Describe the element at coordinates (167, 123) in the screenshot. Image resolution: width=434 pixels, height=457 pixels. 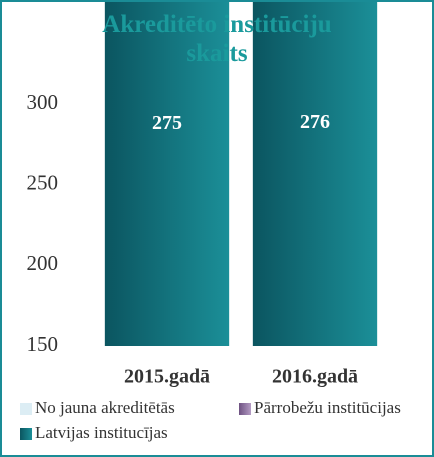
I see `value-label: 275` at that location.